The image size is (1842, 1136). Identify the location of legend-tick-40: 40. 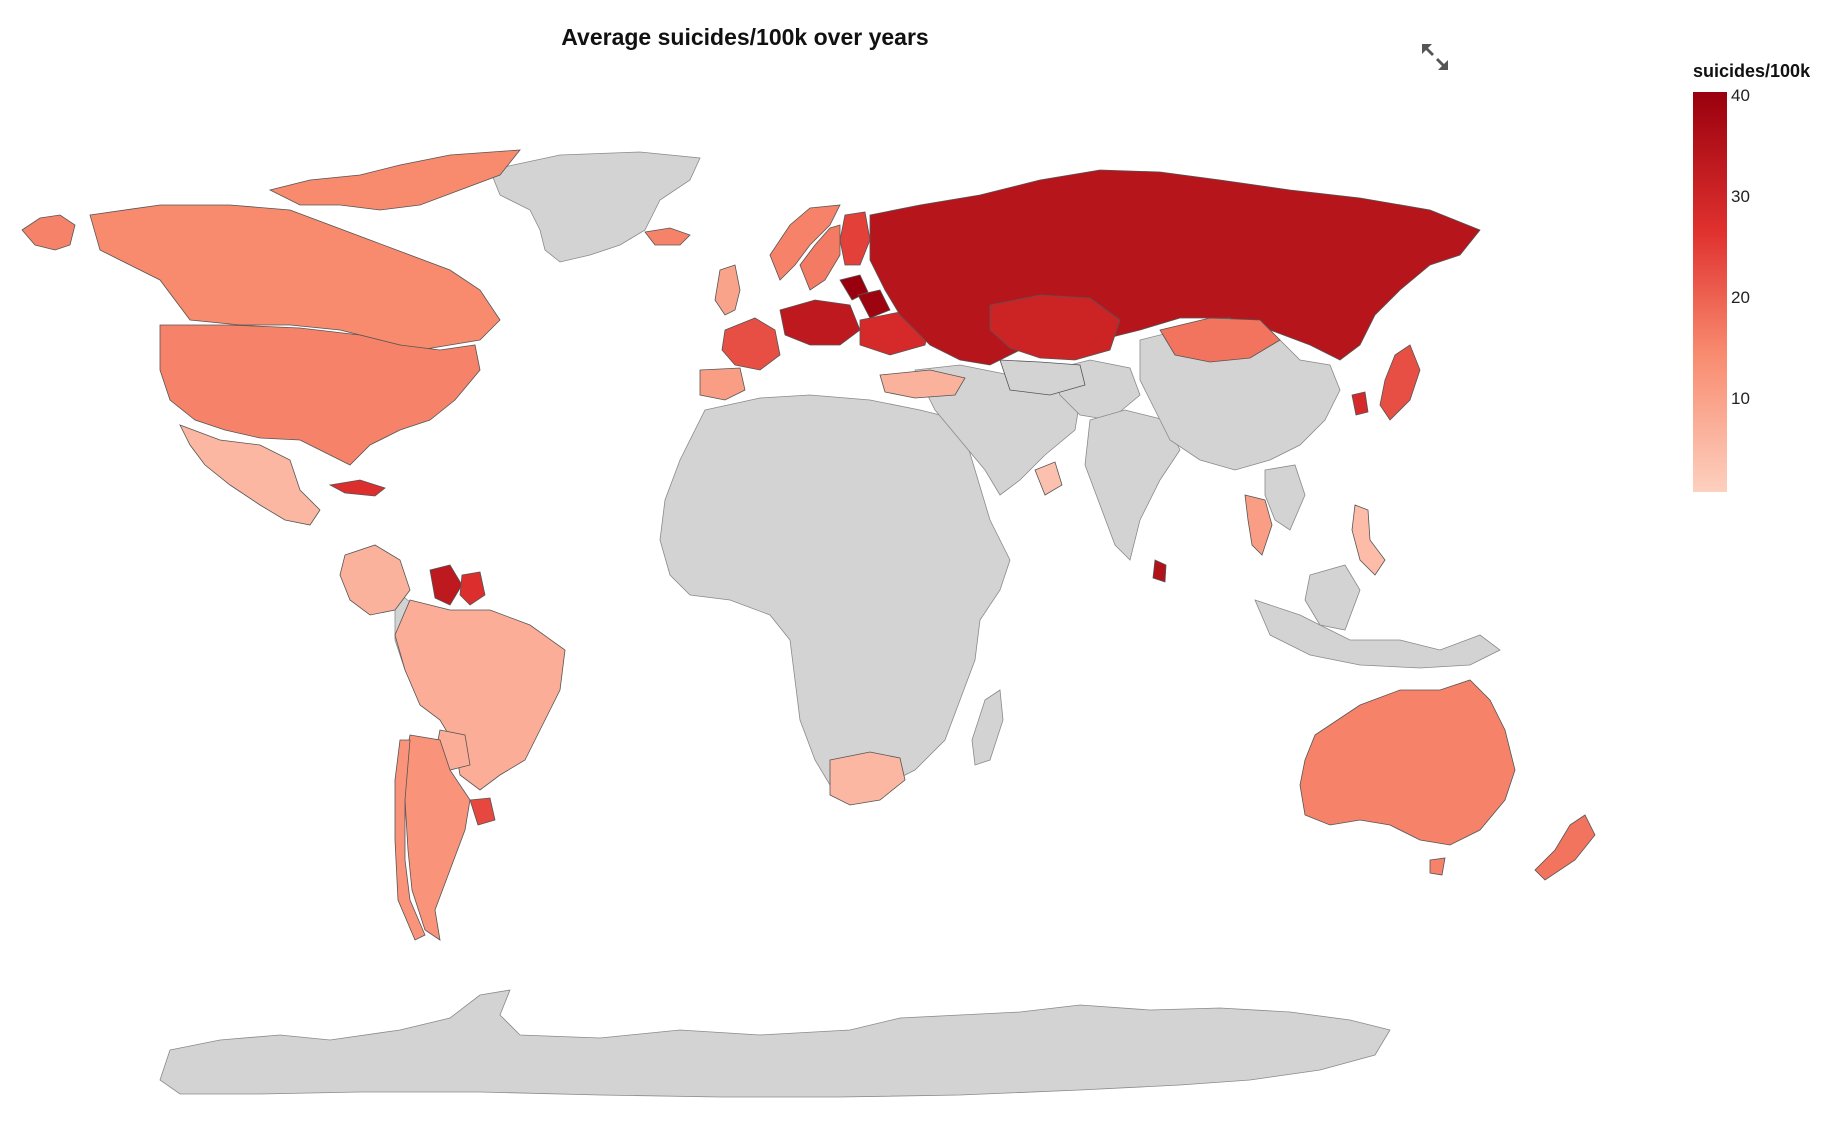
(1740, 95).